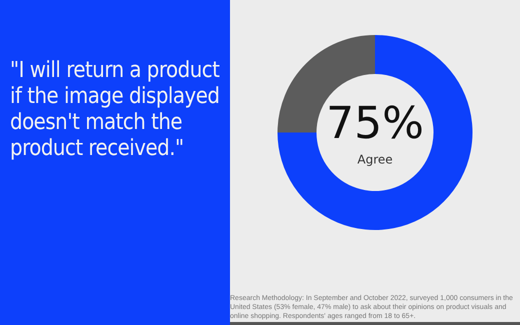 The image size is (520, 325). What do you see at coordinates (115, 110) in the screenshot?
I see `text: "I will return a product if the image displayed doesn't match the product received."` at bounding box center [115, 110].